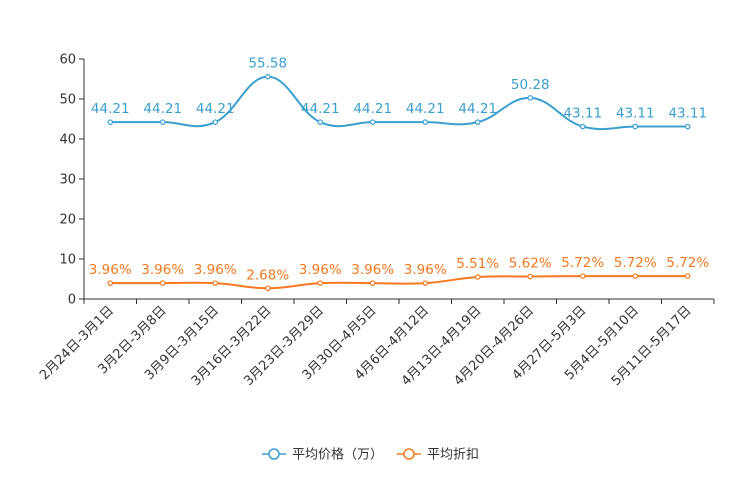 This screenshot has width=744, height=496. Describe the element at coordinates (453, 455) in the screenshot. I see `legend-label: 平均折扣` at that location.